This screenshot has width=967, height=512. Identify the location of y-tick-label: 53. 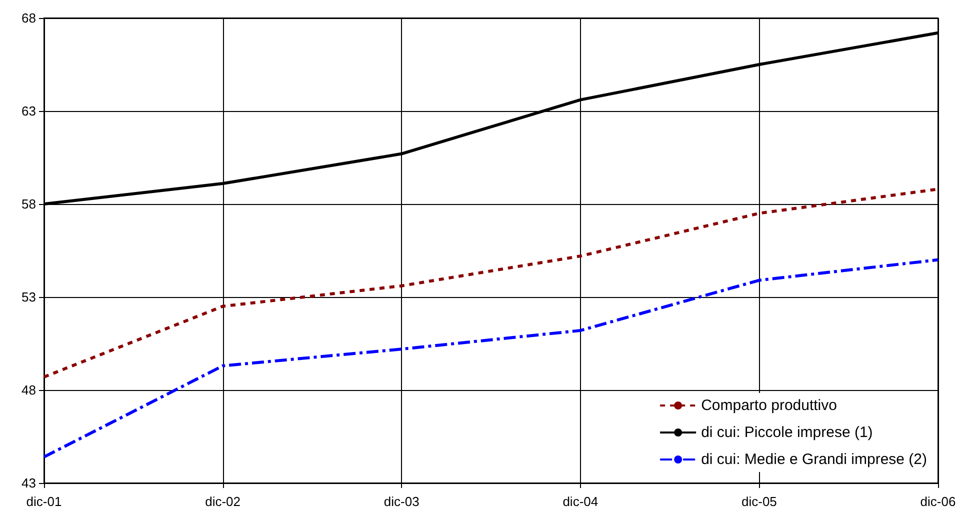
(29, 297).